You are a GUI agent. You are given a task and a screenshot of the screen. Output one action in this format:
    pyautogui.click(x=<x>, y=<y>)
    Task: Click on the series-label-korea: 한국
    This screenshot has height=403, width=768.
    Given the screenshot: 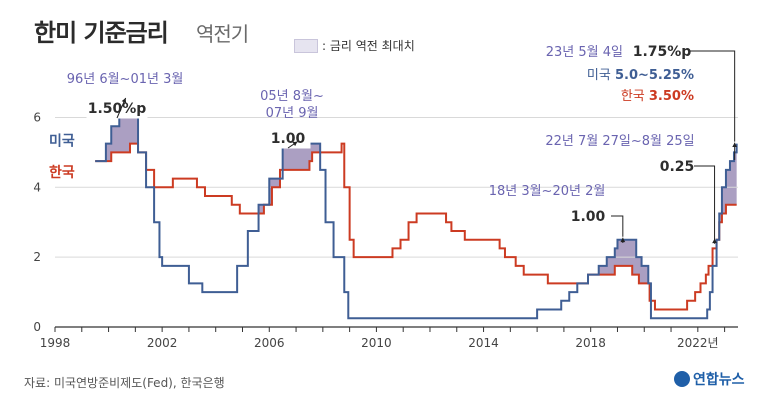 What is the action you would take?
    pyautogui.click(x=62, y=173)
    